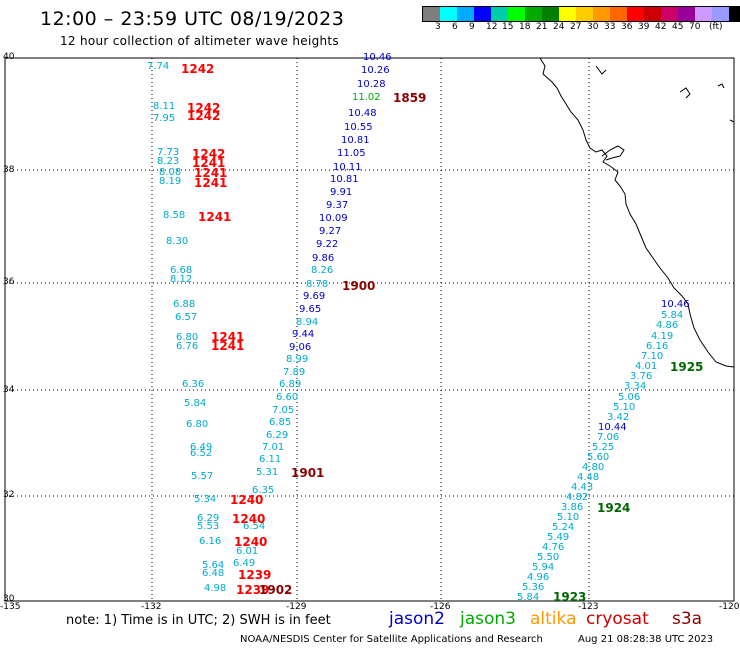 The height and width of the screenshot is (650, 740). Describe the element at coordinates (672, 315) in the screenshot. I see `wave-height-value: 5.84` at that location.